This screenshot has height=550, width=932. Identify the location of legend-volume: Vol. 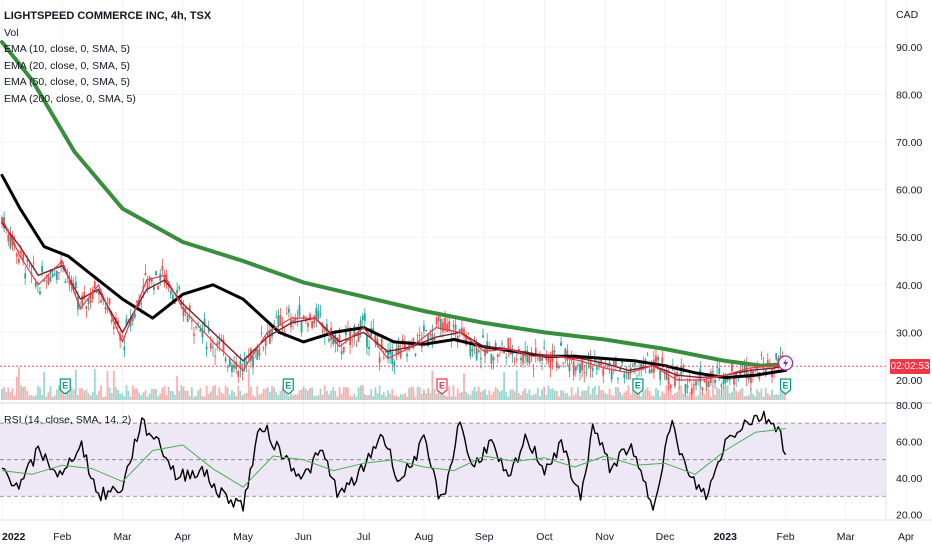
(11, 32).